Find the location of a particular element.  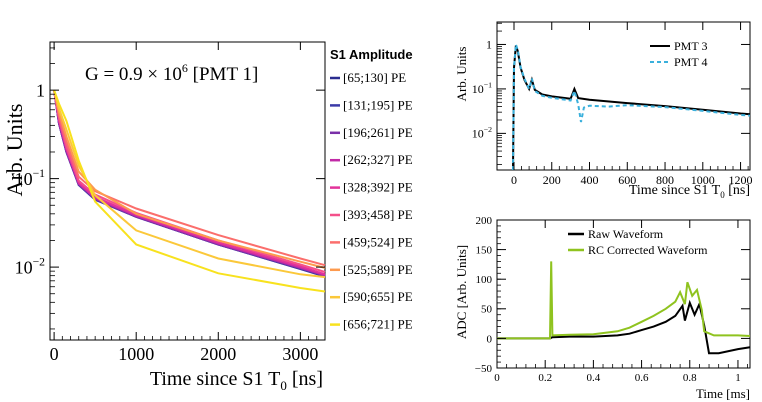

legend-entry-9: [656;721] PE is located at coordinates (378, 324).